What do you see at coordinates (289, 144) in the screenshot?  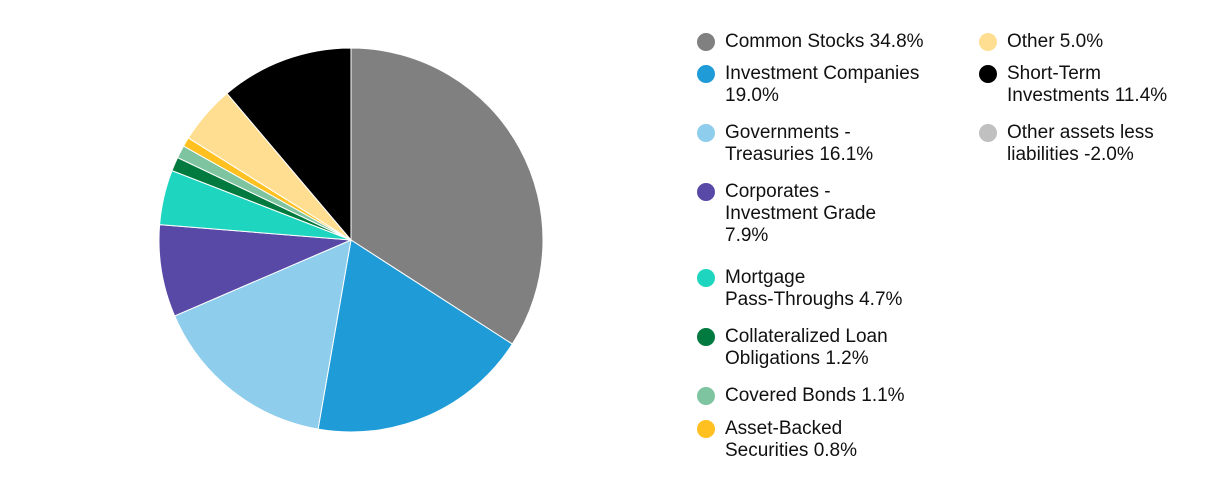 I see `pie-slice-short-term-investments` at bounding box center [289, 144].